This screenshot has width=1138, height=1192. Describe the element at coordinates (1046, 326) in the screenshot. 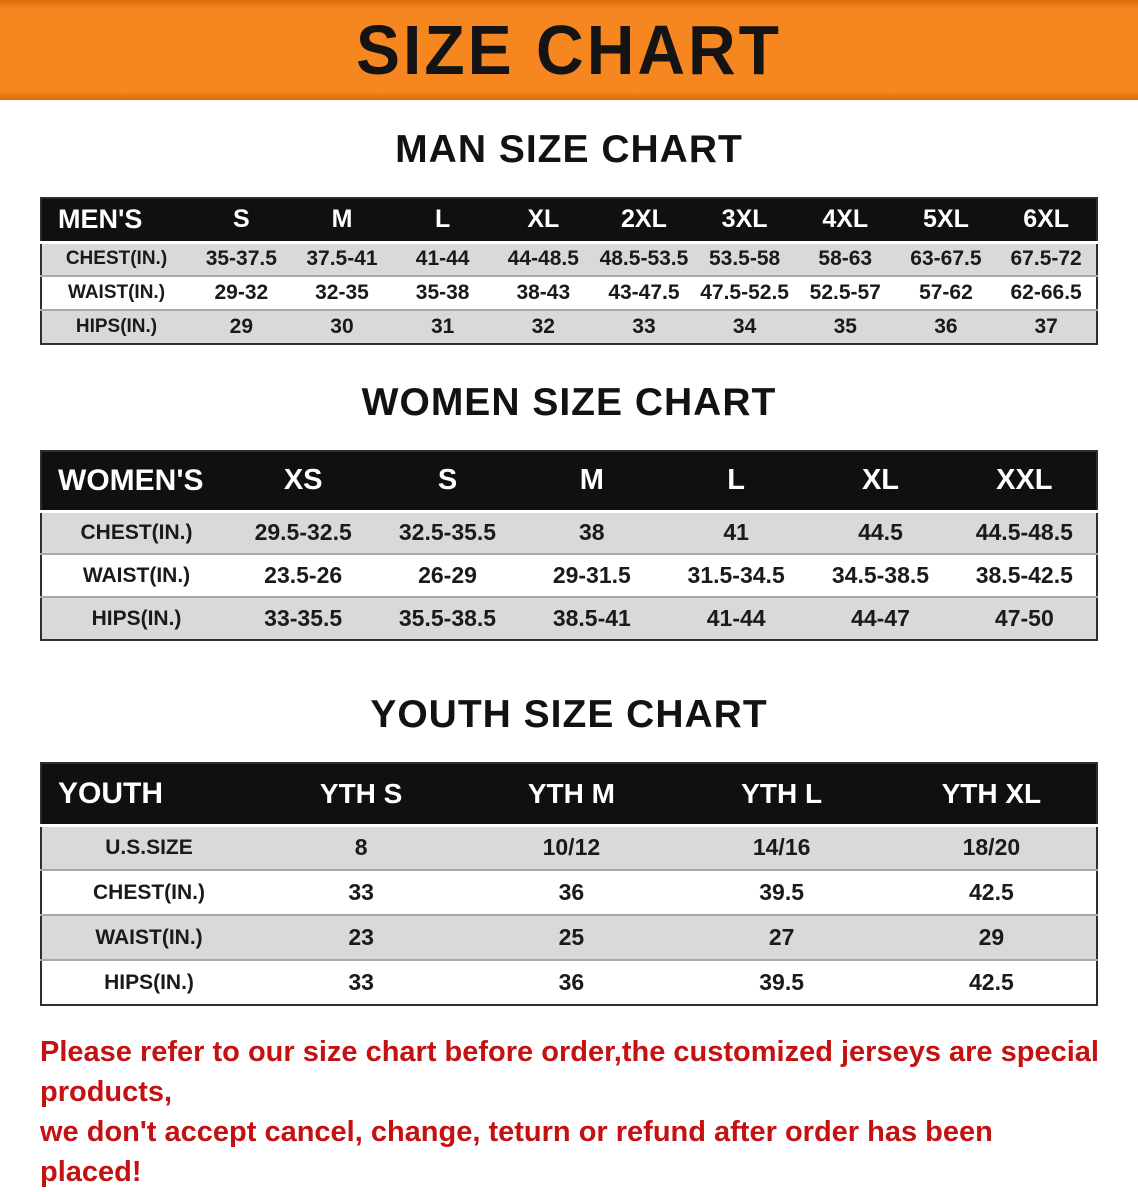

I see `value-cell: 37` at that location.